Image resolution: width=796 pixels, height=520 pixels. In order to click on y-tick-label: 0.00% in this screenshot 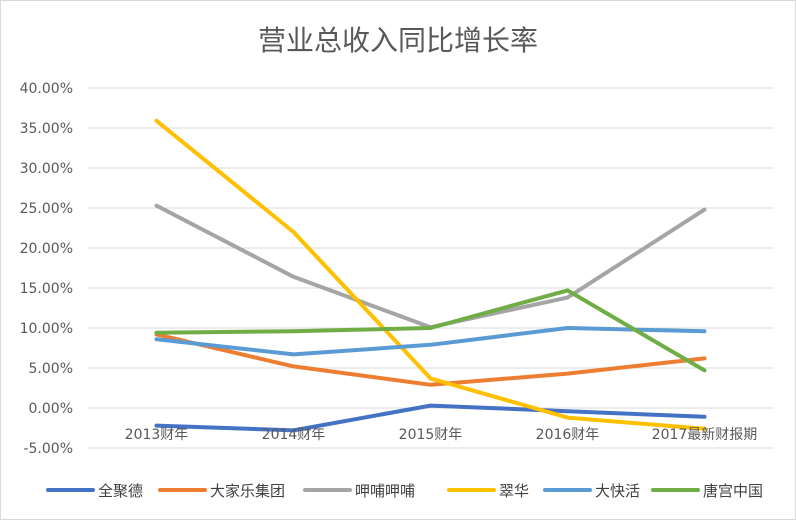, I will do `click(51, 409)`.